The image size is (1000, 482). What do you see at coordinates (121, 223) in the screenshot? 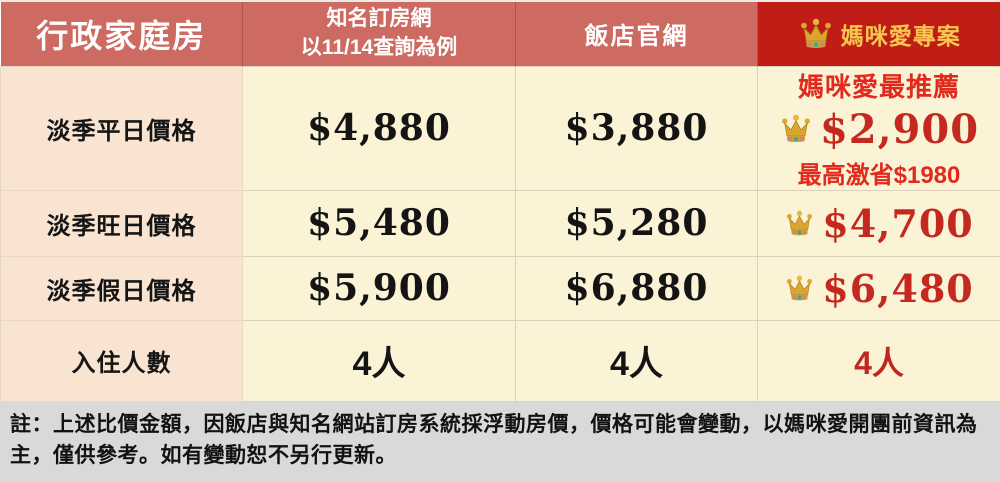
I see `row-label: 淡季旺日價格` at bounding box center [121, 223].